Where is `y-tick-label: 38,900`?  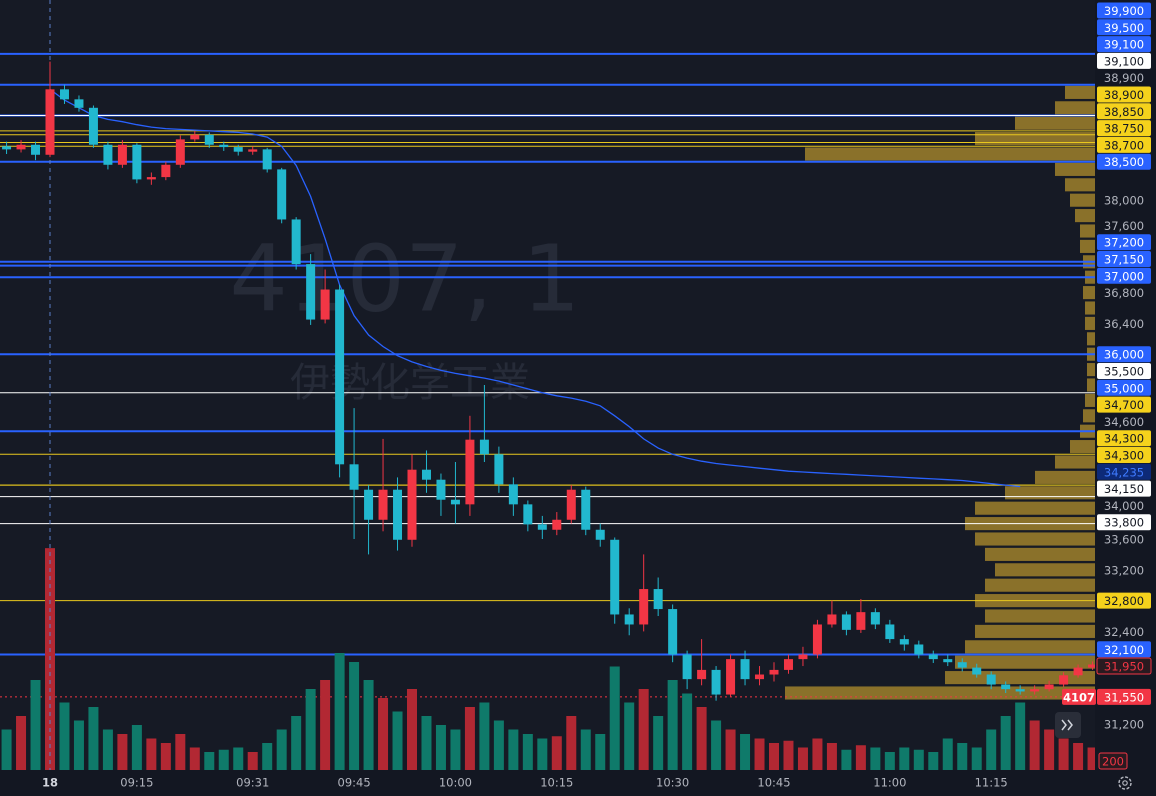 y-tick-label: 38,900 is located at coordinates (1124, 78).